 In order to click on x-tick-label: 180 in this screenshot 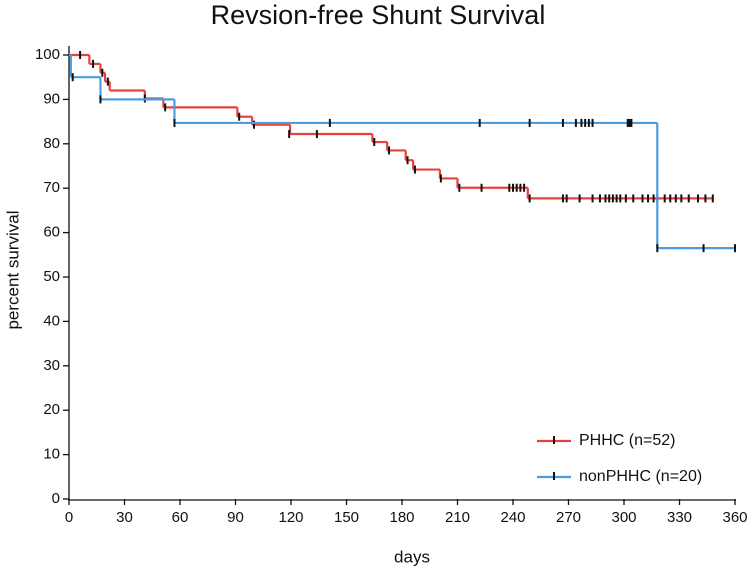, I will do `click(401, 517)`.